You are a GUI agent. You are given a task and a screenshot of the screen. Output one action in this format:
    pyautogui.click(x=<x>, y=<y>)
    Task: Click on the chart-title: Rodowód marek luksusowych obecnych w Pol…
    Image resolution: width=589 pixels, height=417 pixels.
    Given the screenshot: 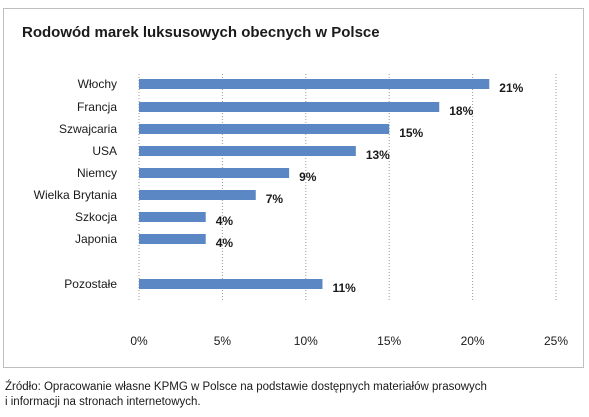 What is the action you would take?
    pyautogui.click(x=201, y=32)
    